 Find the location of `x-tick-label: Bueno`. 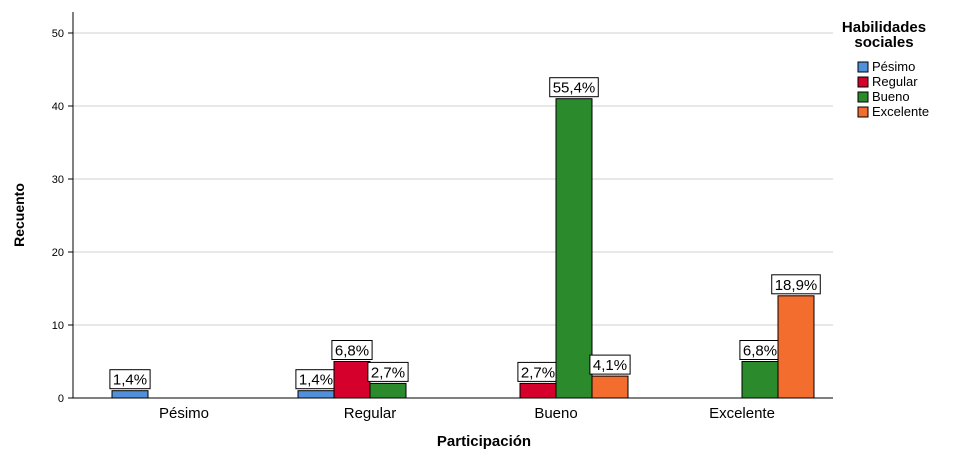

x-tick-label: Bueno is located at coordinates (555, 413).